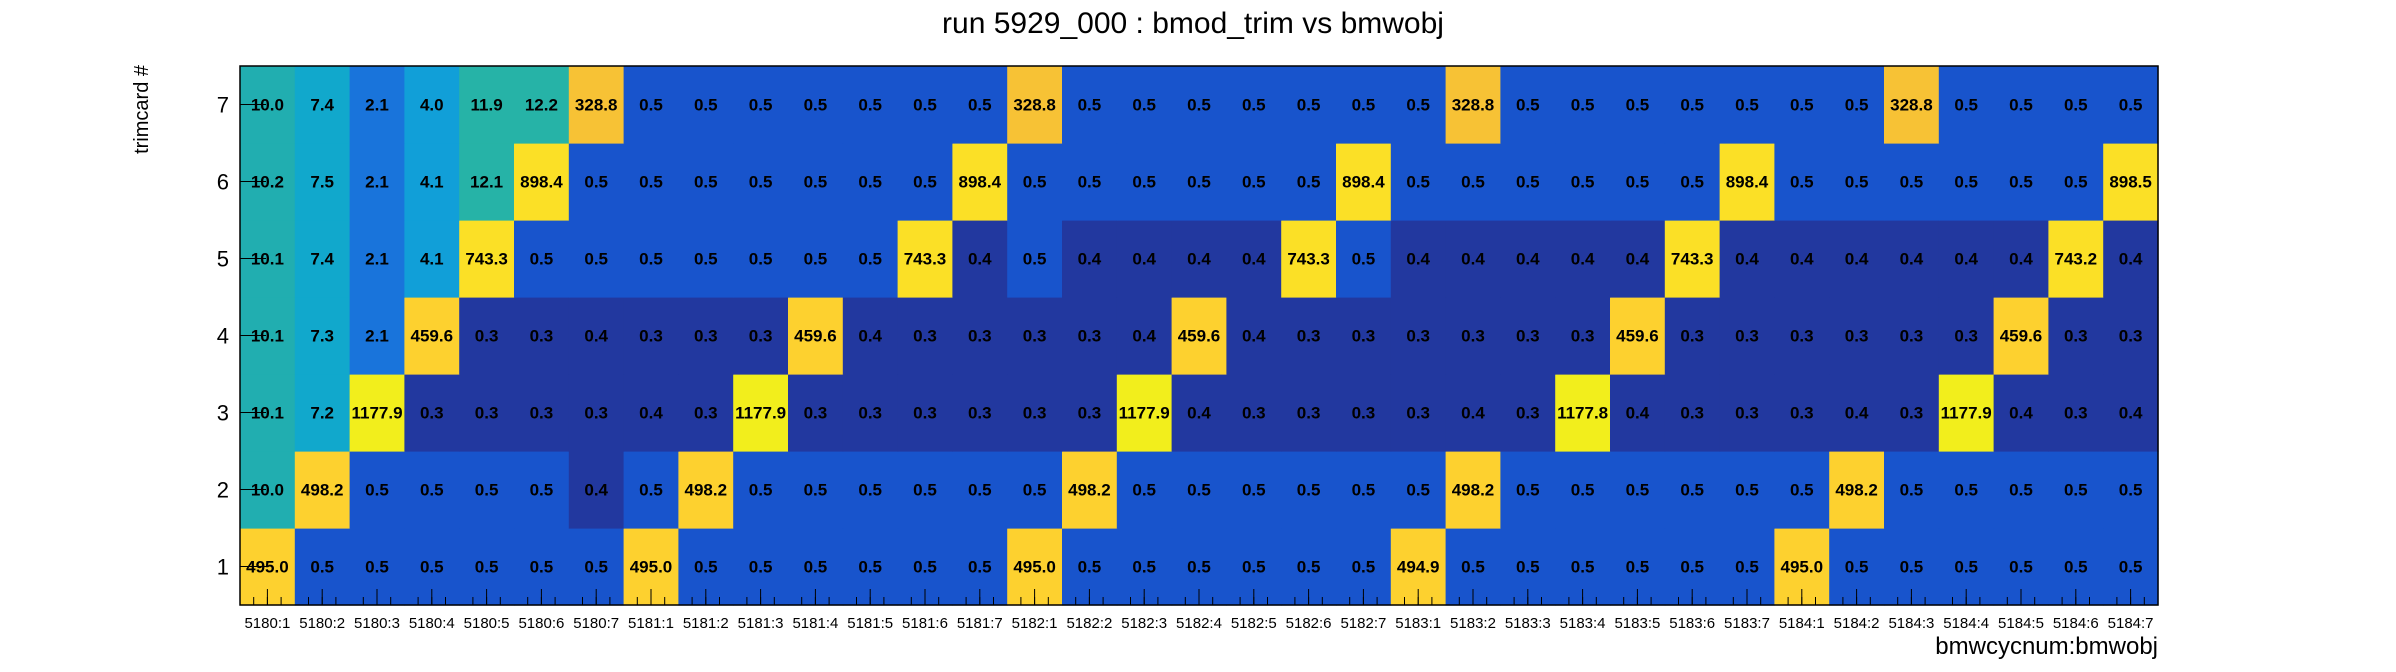 Image resolution: width=2396 pixels, height=672 pixels. I want to click on x-tick-label: 5182:7, so click(1363, 623).